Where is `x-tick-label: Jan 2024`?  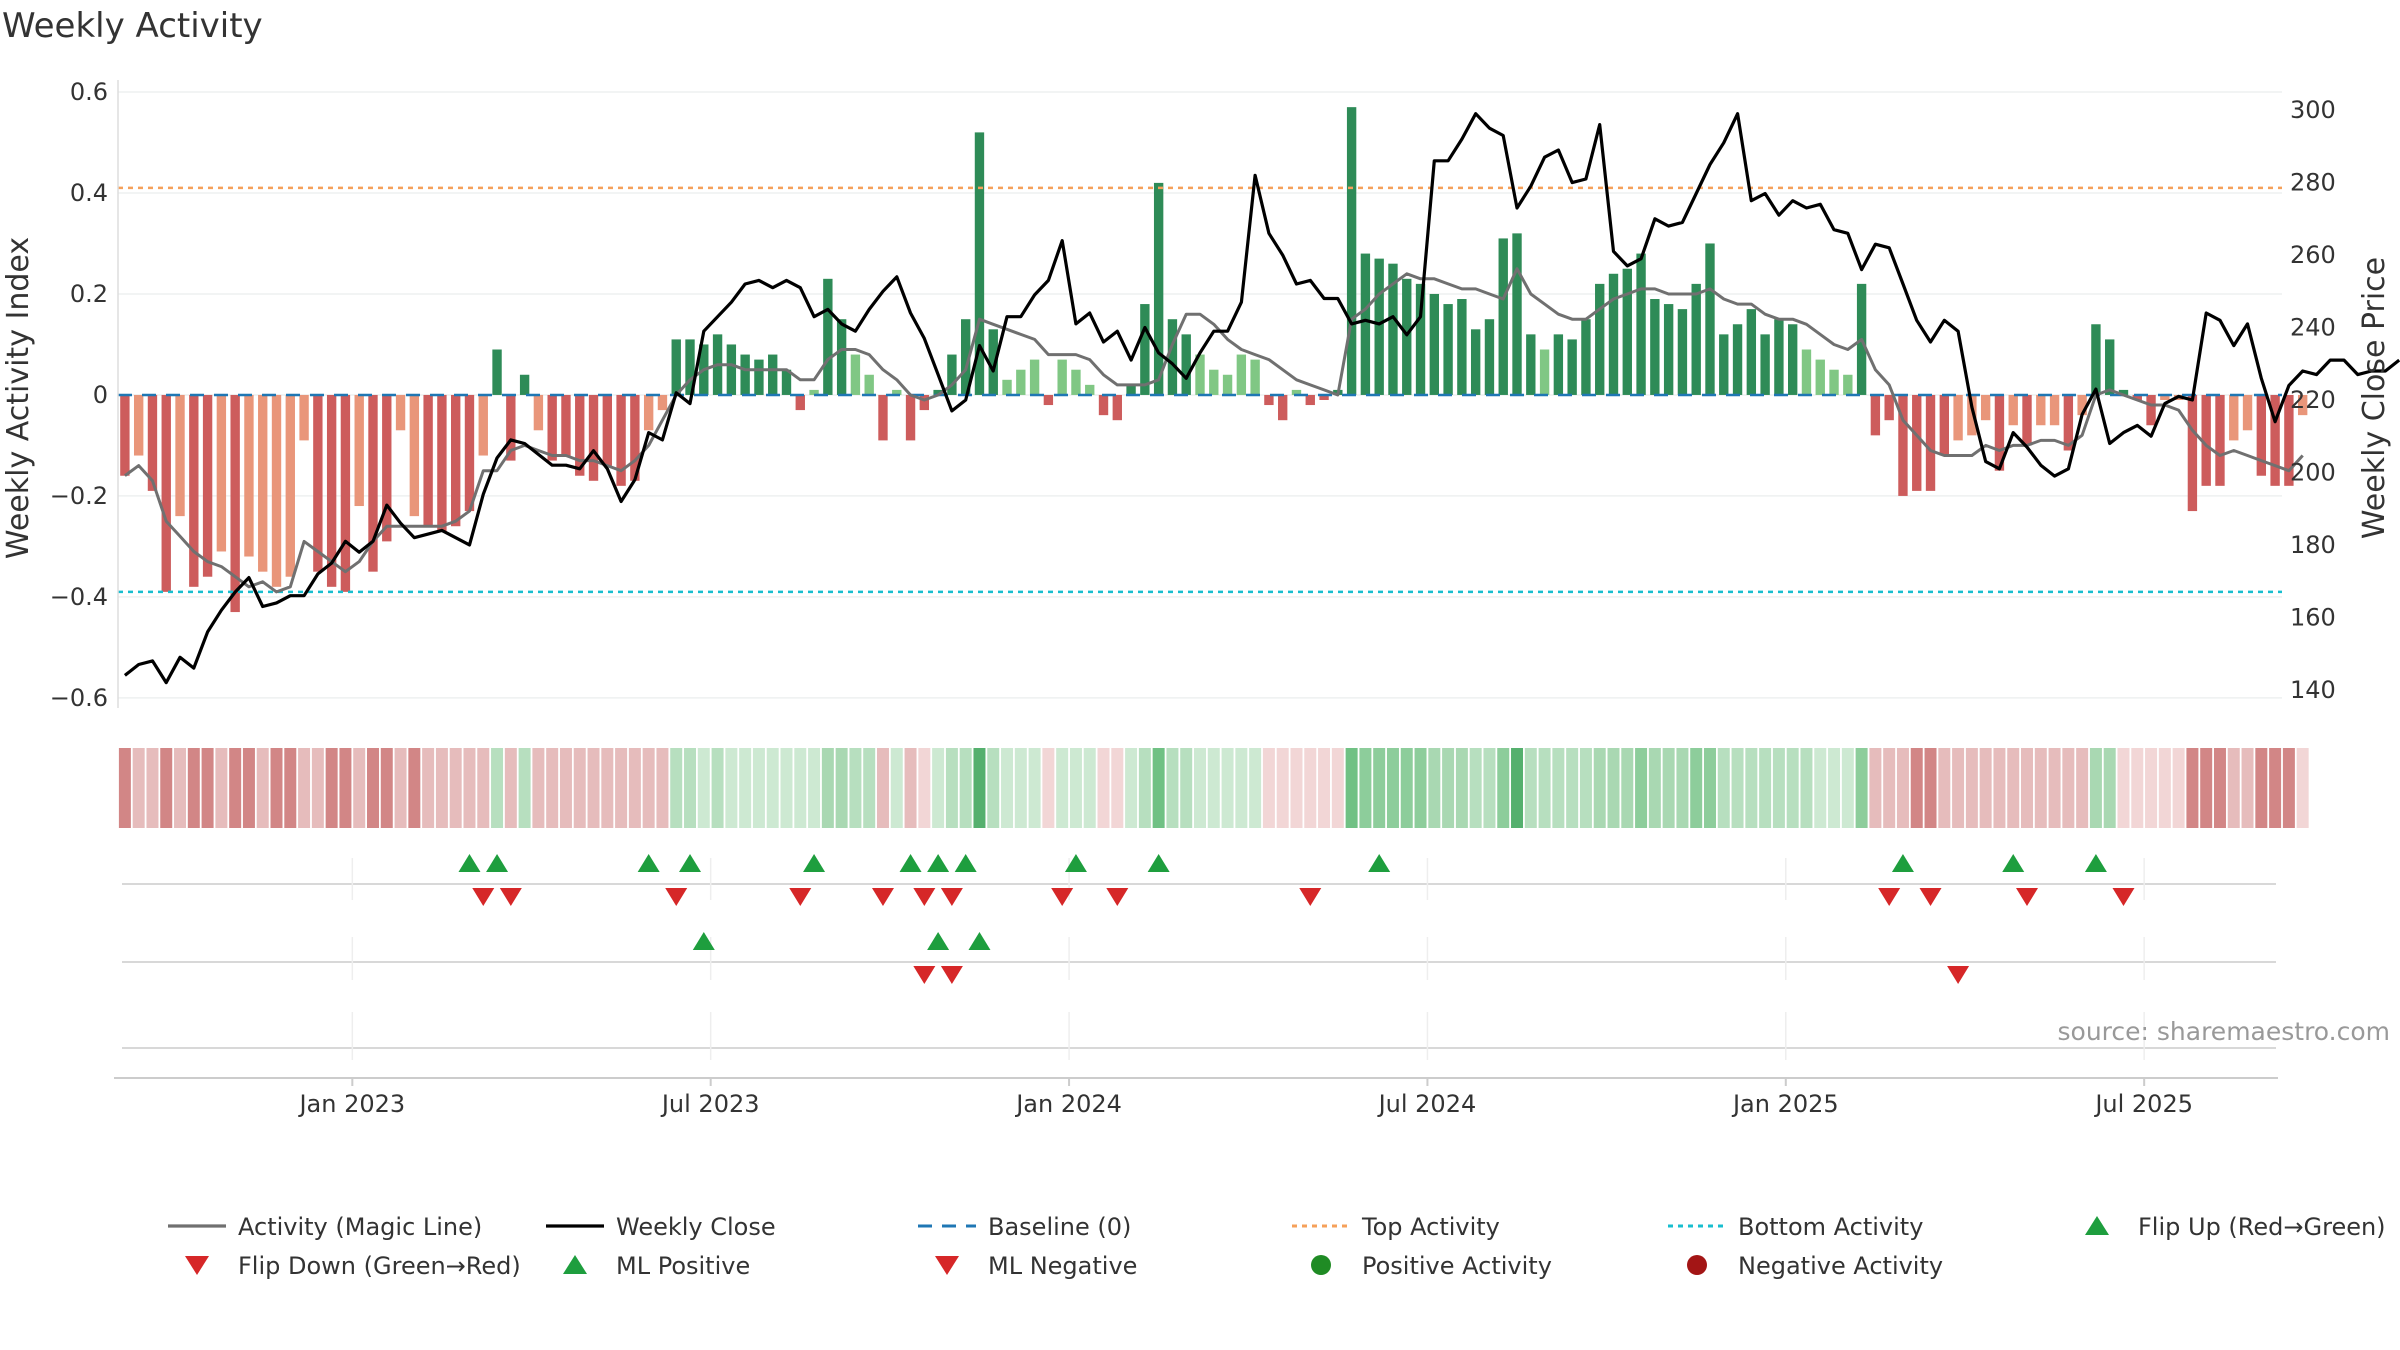 x-tick-label: Jan 2024 is located at coordinates (1068, 1104).